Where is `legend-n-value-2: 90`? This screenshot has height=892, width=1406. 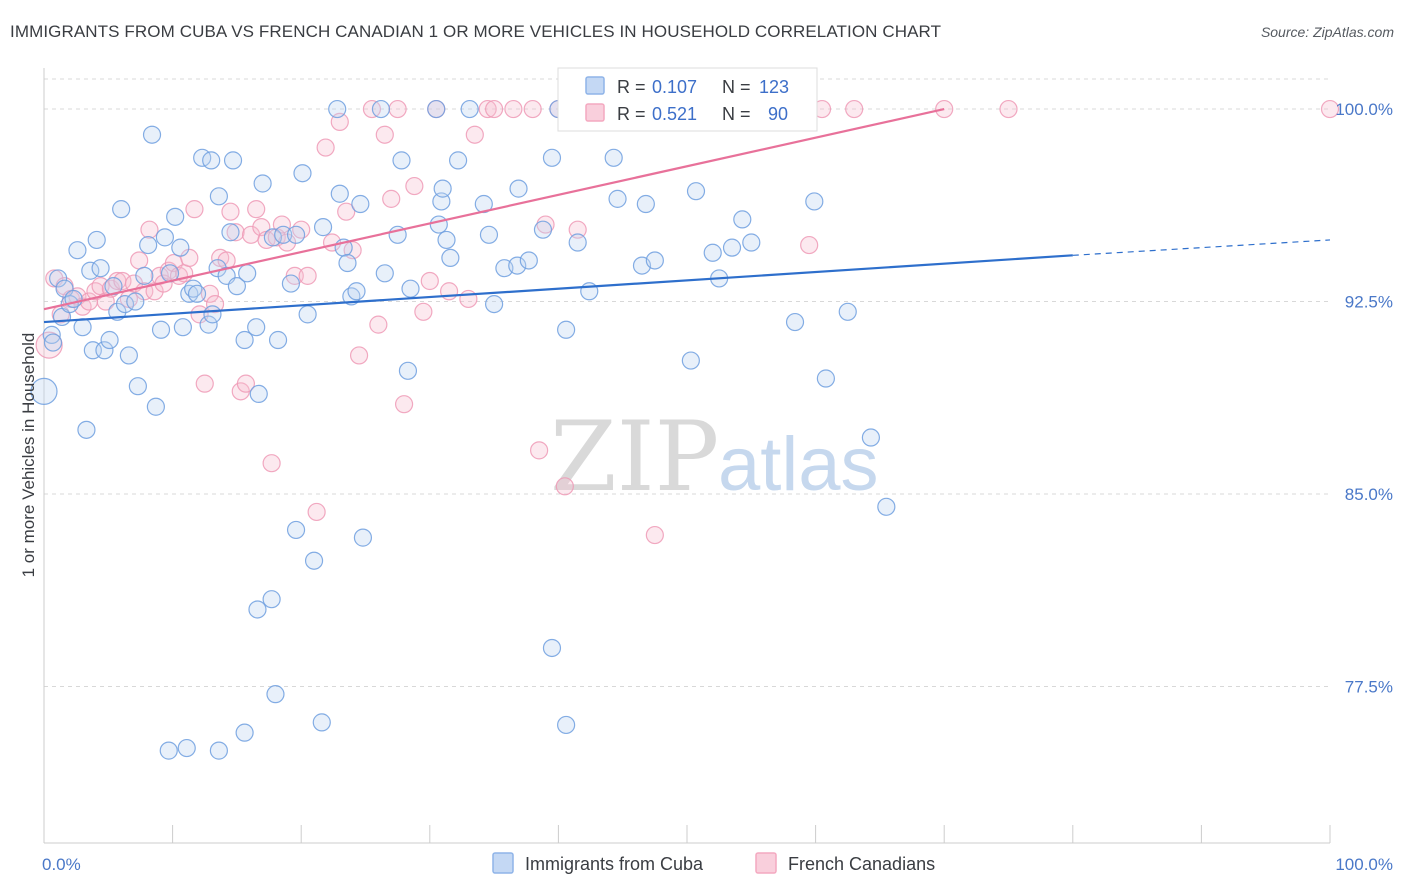 legend-n-value-2: 90 is located at coordinates (778, 114).